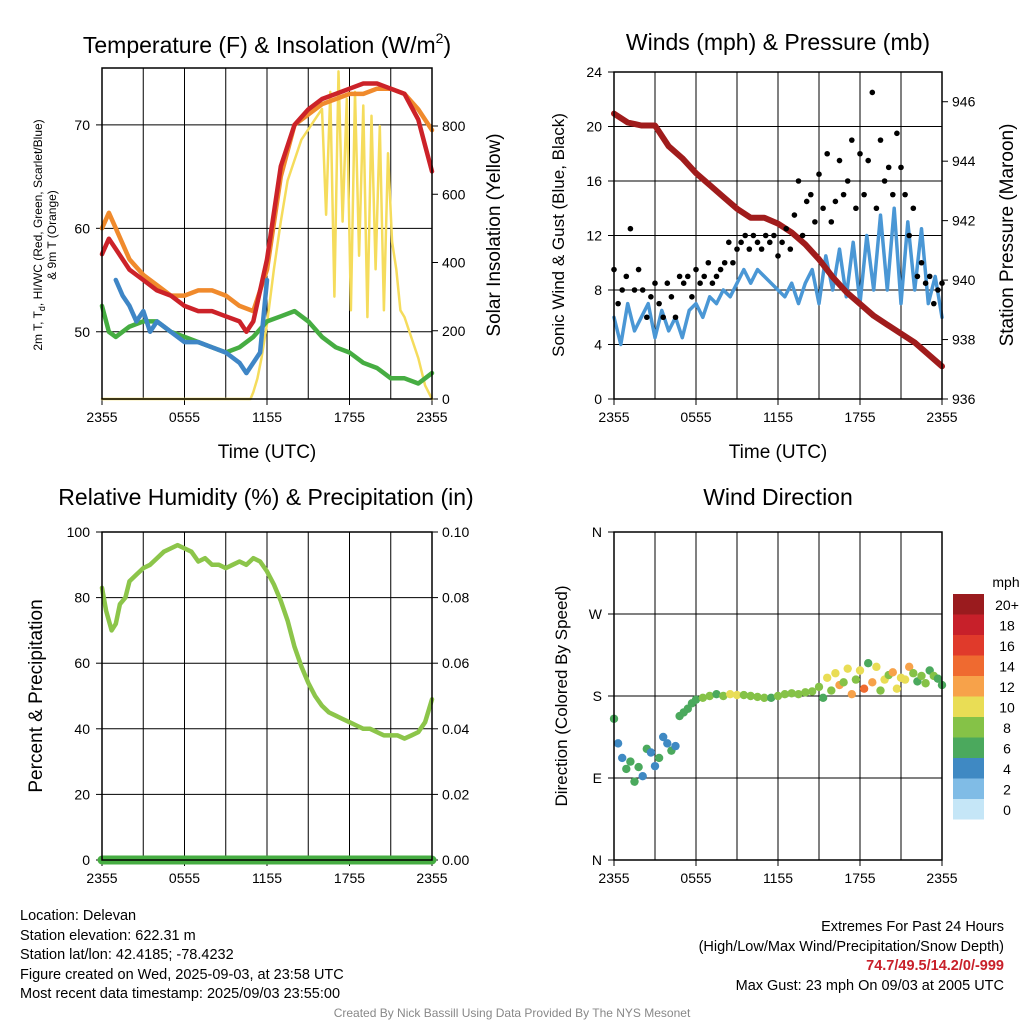 The width and height of the screenshot is (1024, 1024). What do you see at coordinates (986, 707) in the screenshot?
I see `speed-legend: 20+ 18 16 14 12 10 8 6 4 2 0` at bounding box center [986, 707].